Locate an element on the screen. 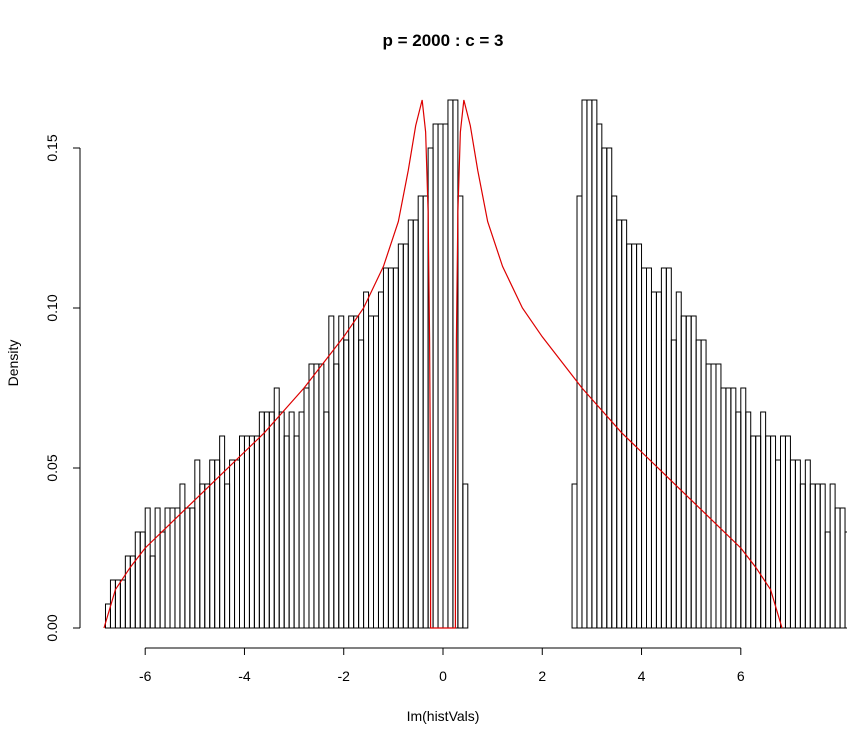 This screenshot has width=847, height=747. y-axis: 0.00 0.05 0.10 0.15 is located at coordinates (62, 388).